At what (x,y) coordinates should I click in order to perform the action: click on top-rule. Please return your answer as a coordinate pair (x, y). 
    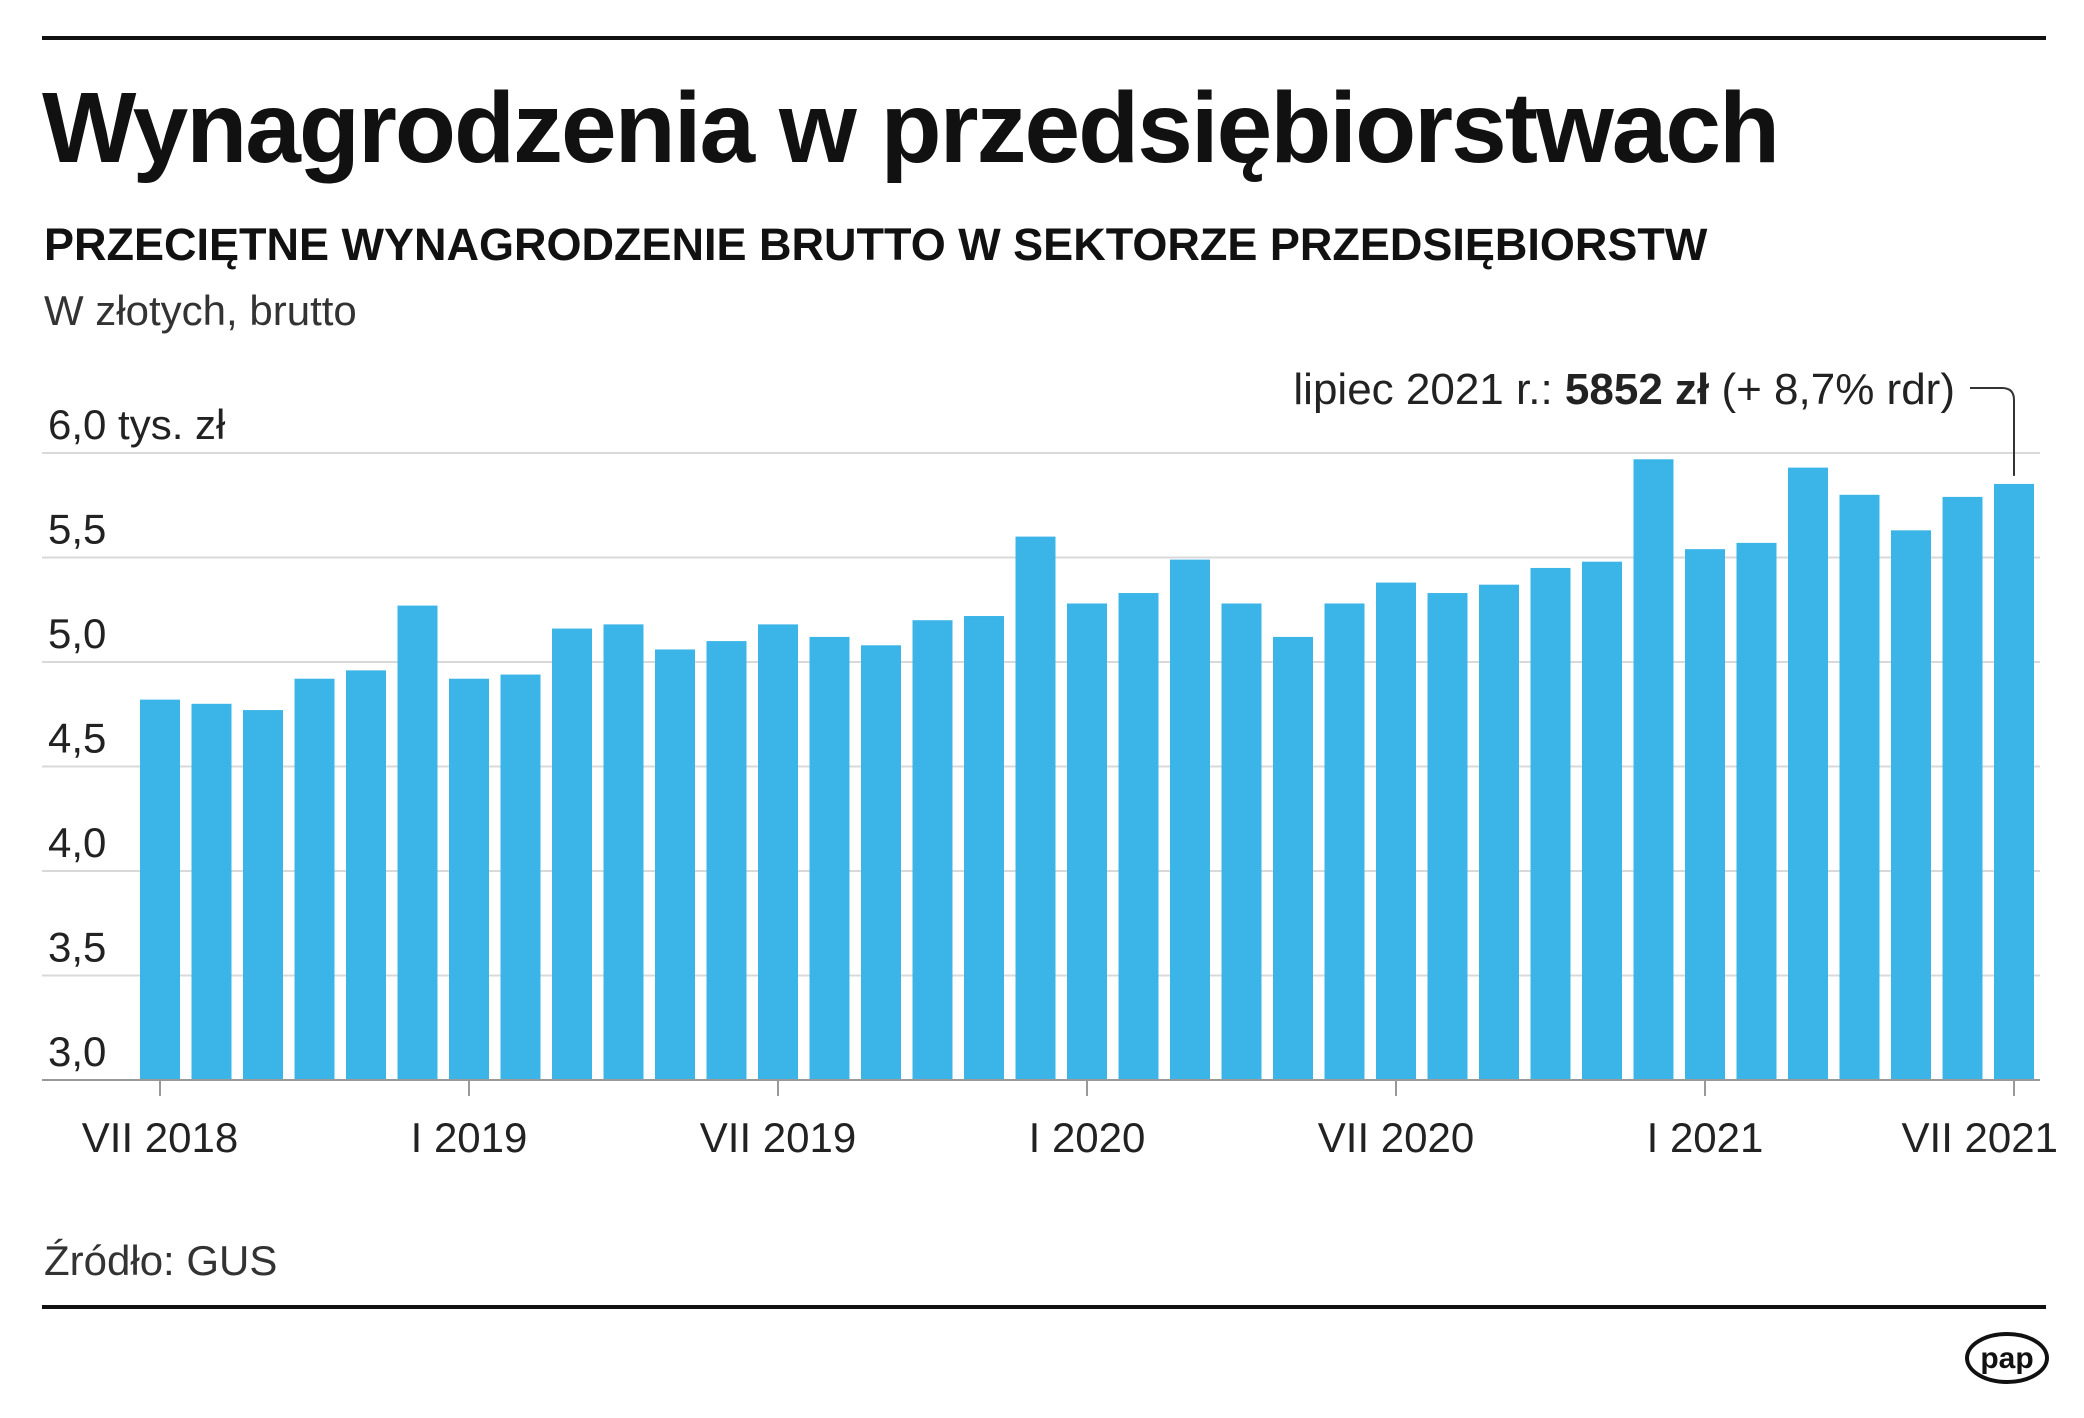
    Looking at the image, I should click on (1044, 38).